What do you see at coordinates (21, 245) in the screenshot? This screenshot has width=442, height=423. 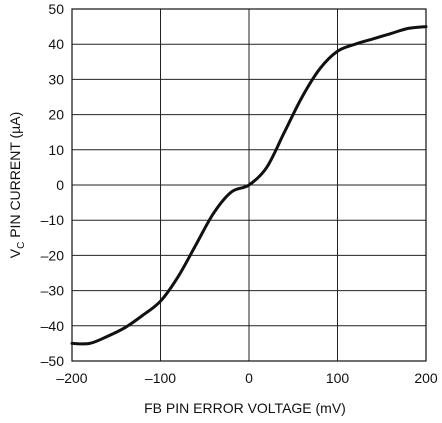 I see `y-axis-label-subscript: C` at bounding box center [21, 245].